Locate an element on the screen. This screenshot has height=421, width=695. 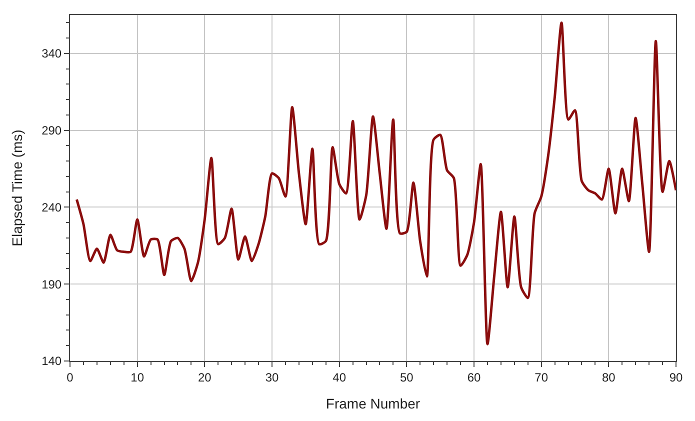
x-axis-title: Frame Number is located at coordinates (373, 404).